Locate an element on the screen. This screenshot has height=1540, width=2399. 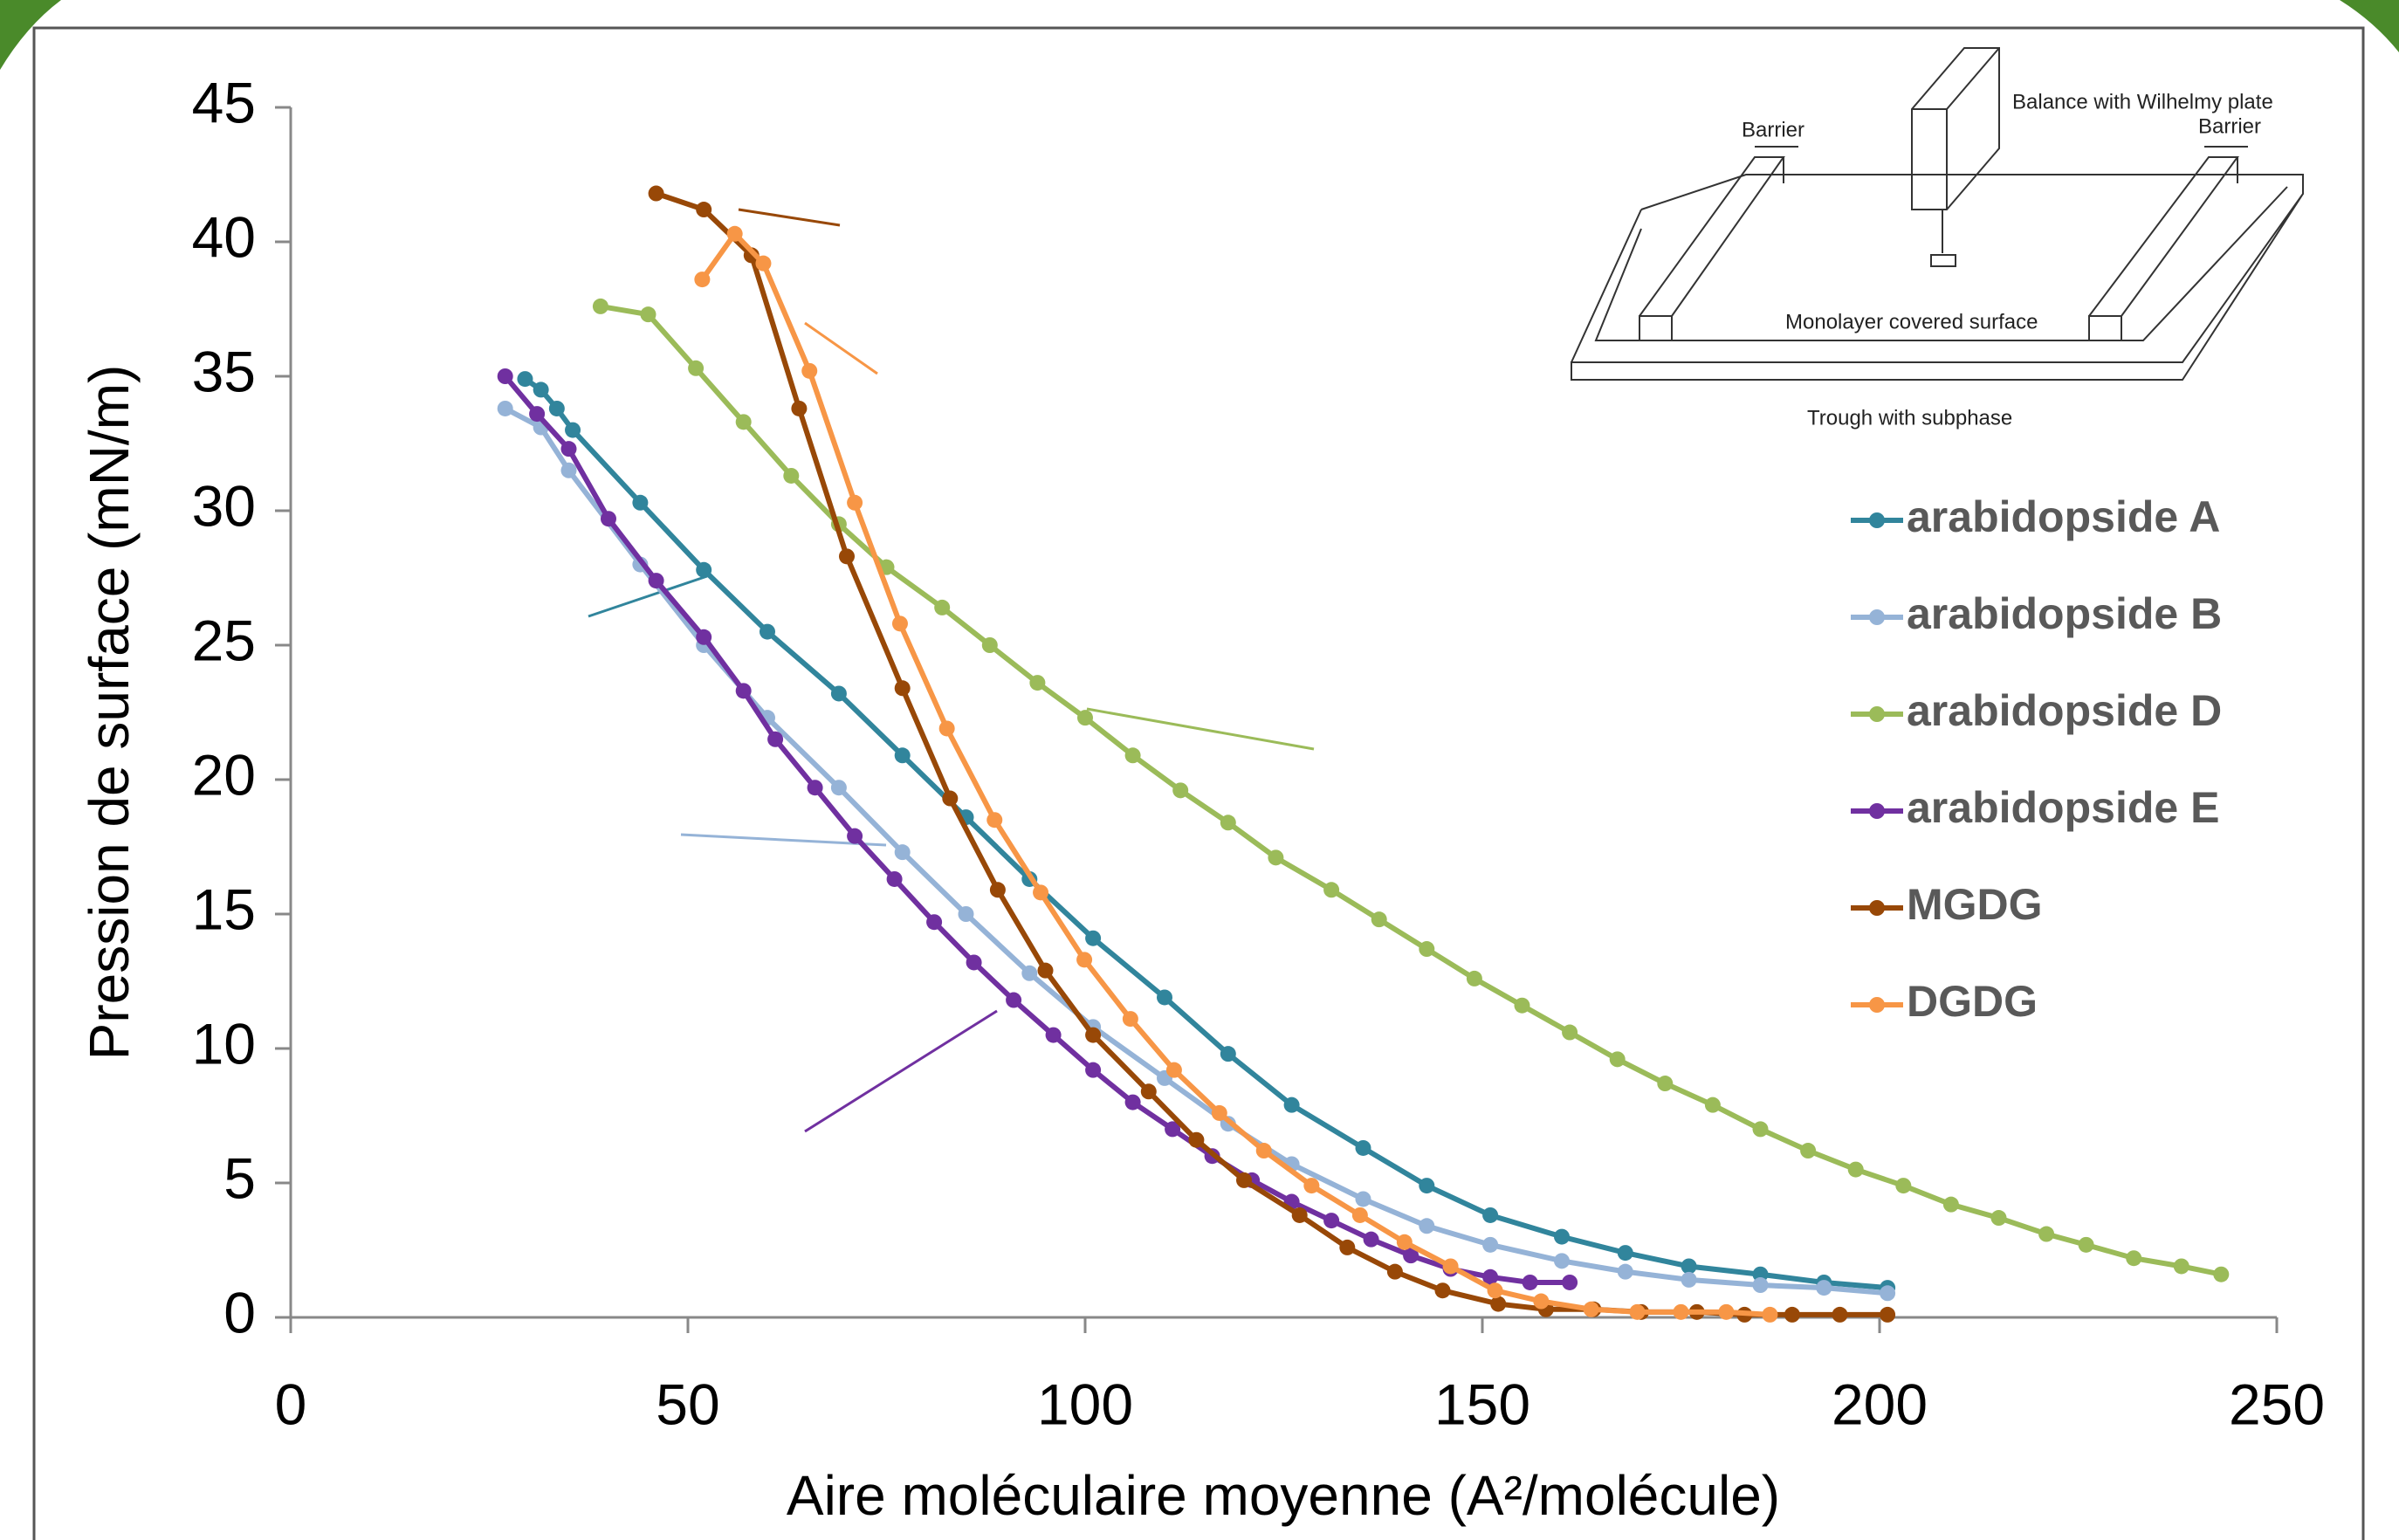
y-tick-label: 45 is located at coordinates (224, 102).